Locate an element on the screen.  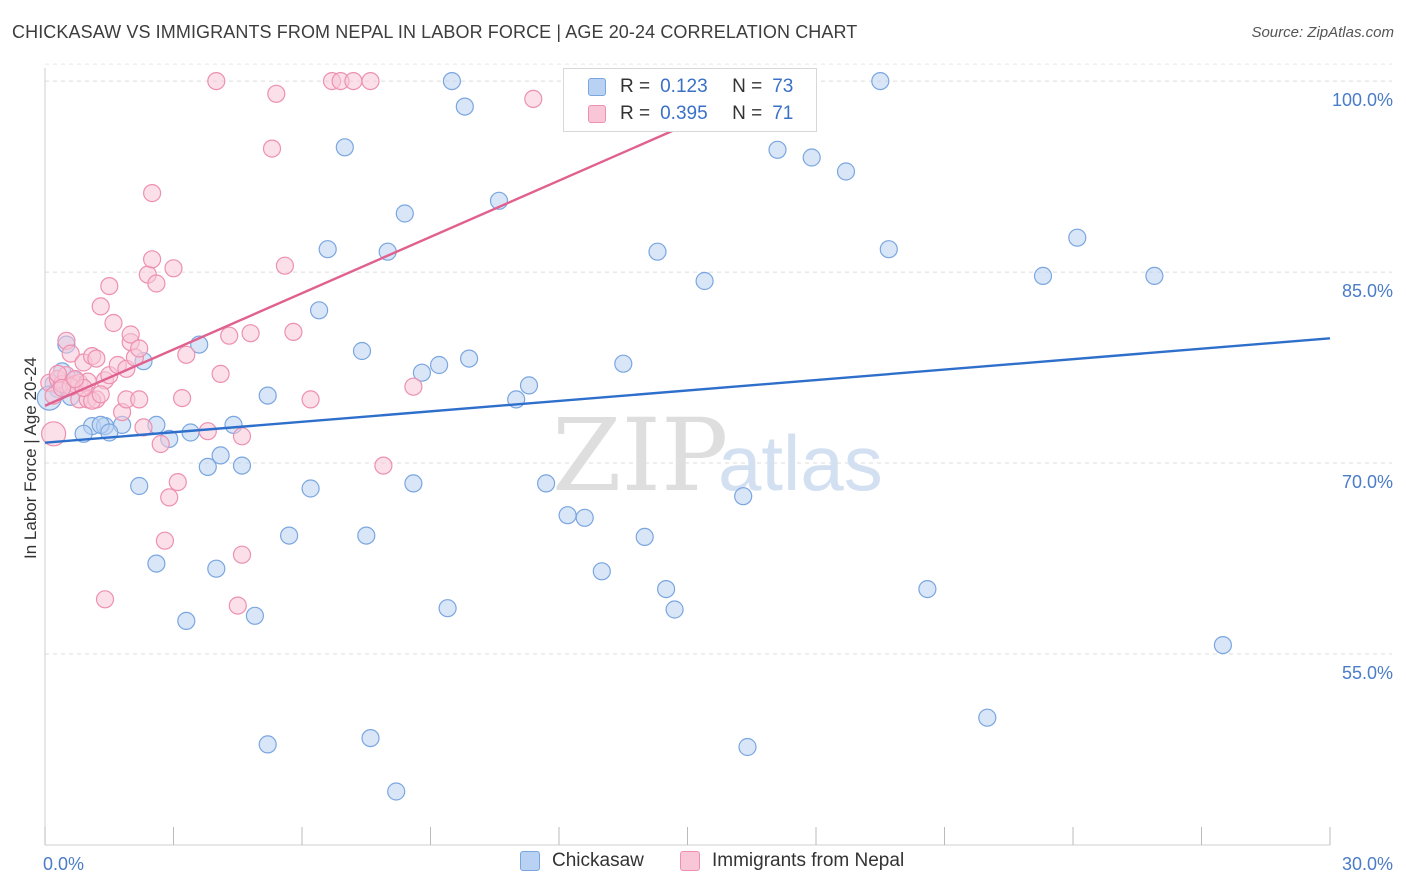
stats-legend: R = 0.123 N = 73 R = 0.395 N = 71 is located at coordinates (690, 100).